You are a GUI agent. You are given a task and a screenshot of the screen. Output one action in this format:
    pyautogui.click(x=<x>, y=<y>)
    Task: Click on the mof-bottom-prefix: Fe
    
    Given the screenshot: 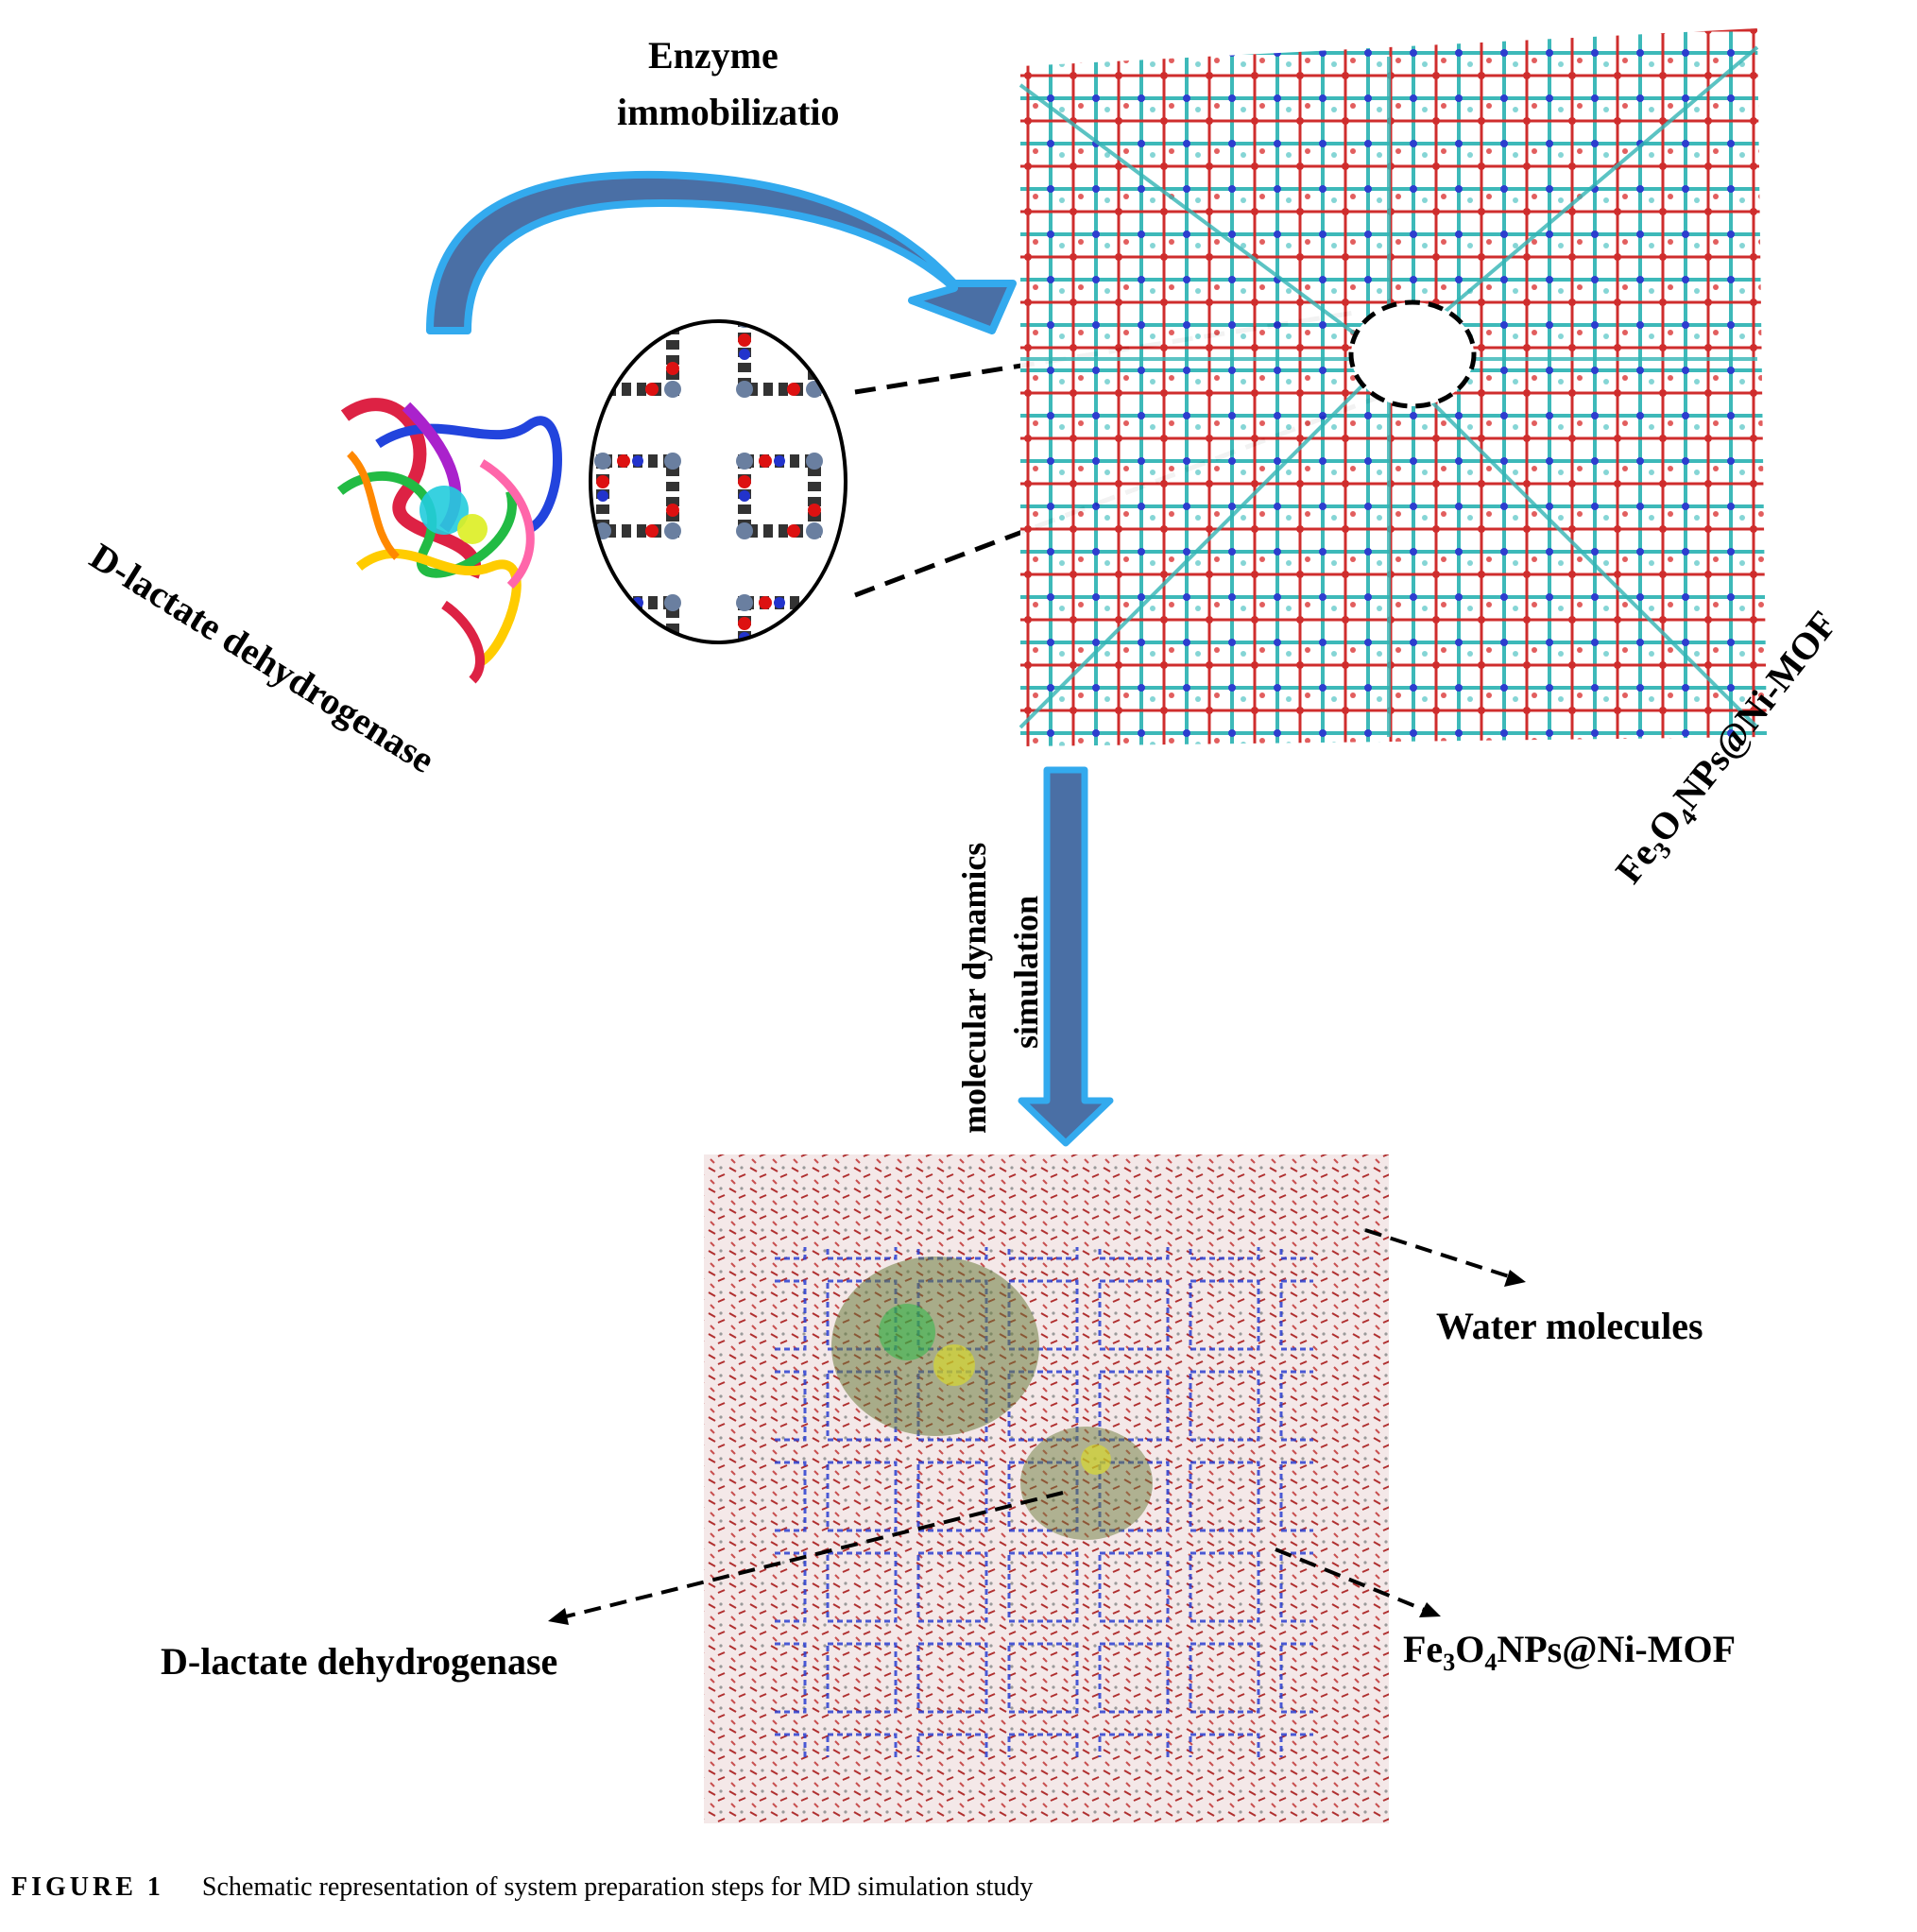 What is the action you would take?
    pyautogui.click(x=1424, y=1649)
    